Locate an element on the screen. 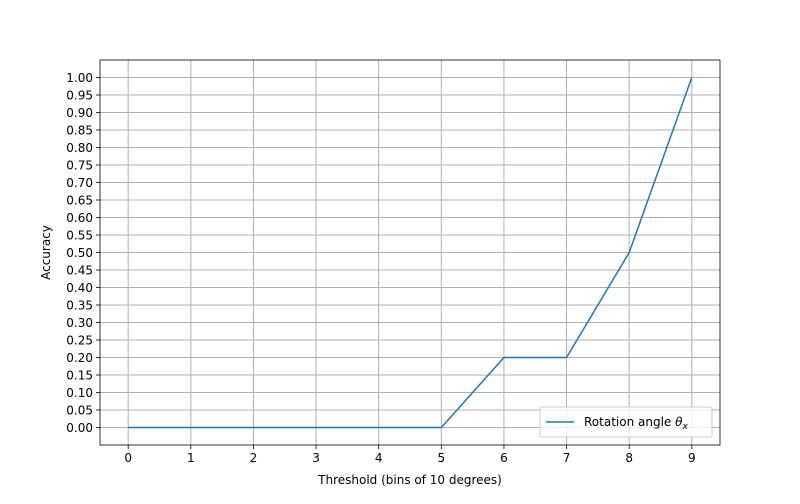  legend-name-subscript: x is located at coordinates (684, 427).